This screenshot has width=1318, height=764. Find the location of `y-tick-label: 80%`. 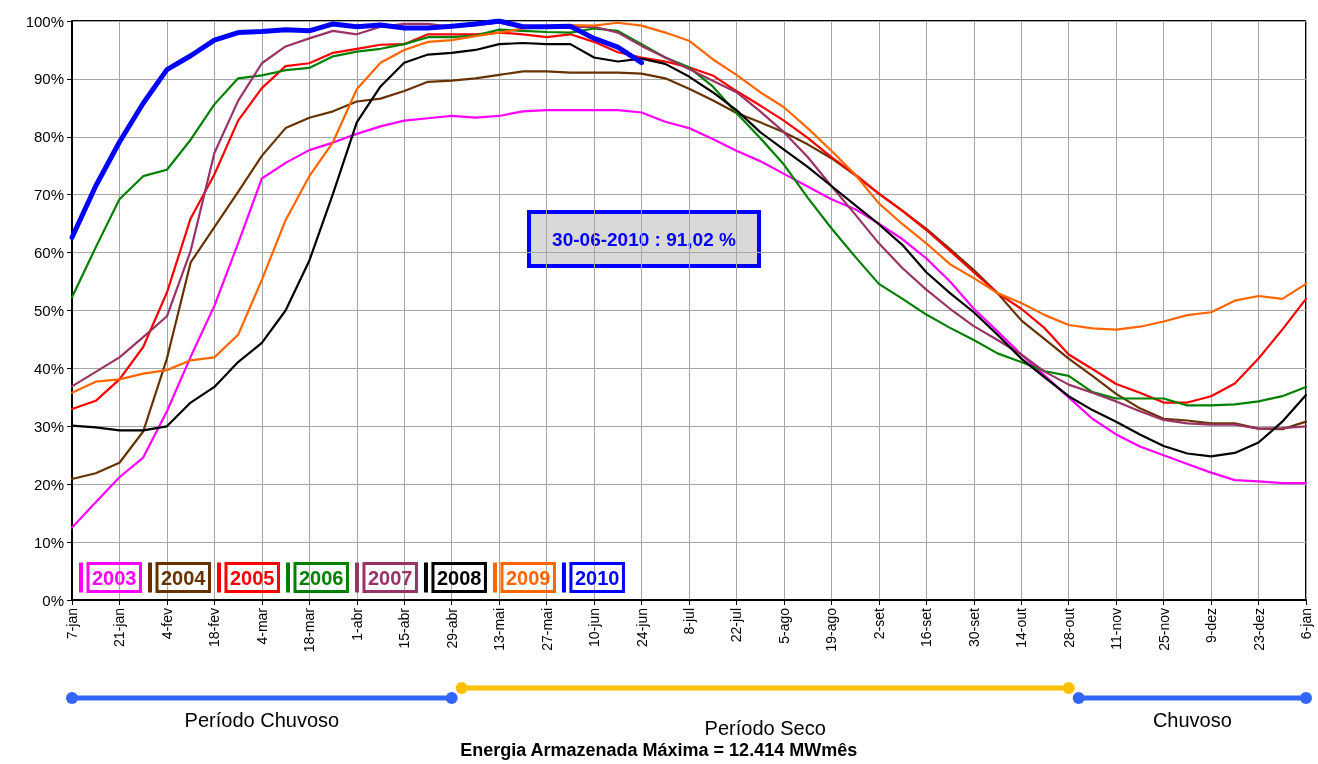

y-tick-label: 80% is located at coordinates (48, 137).